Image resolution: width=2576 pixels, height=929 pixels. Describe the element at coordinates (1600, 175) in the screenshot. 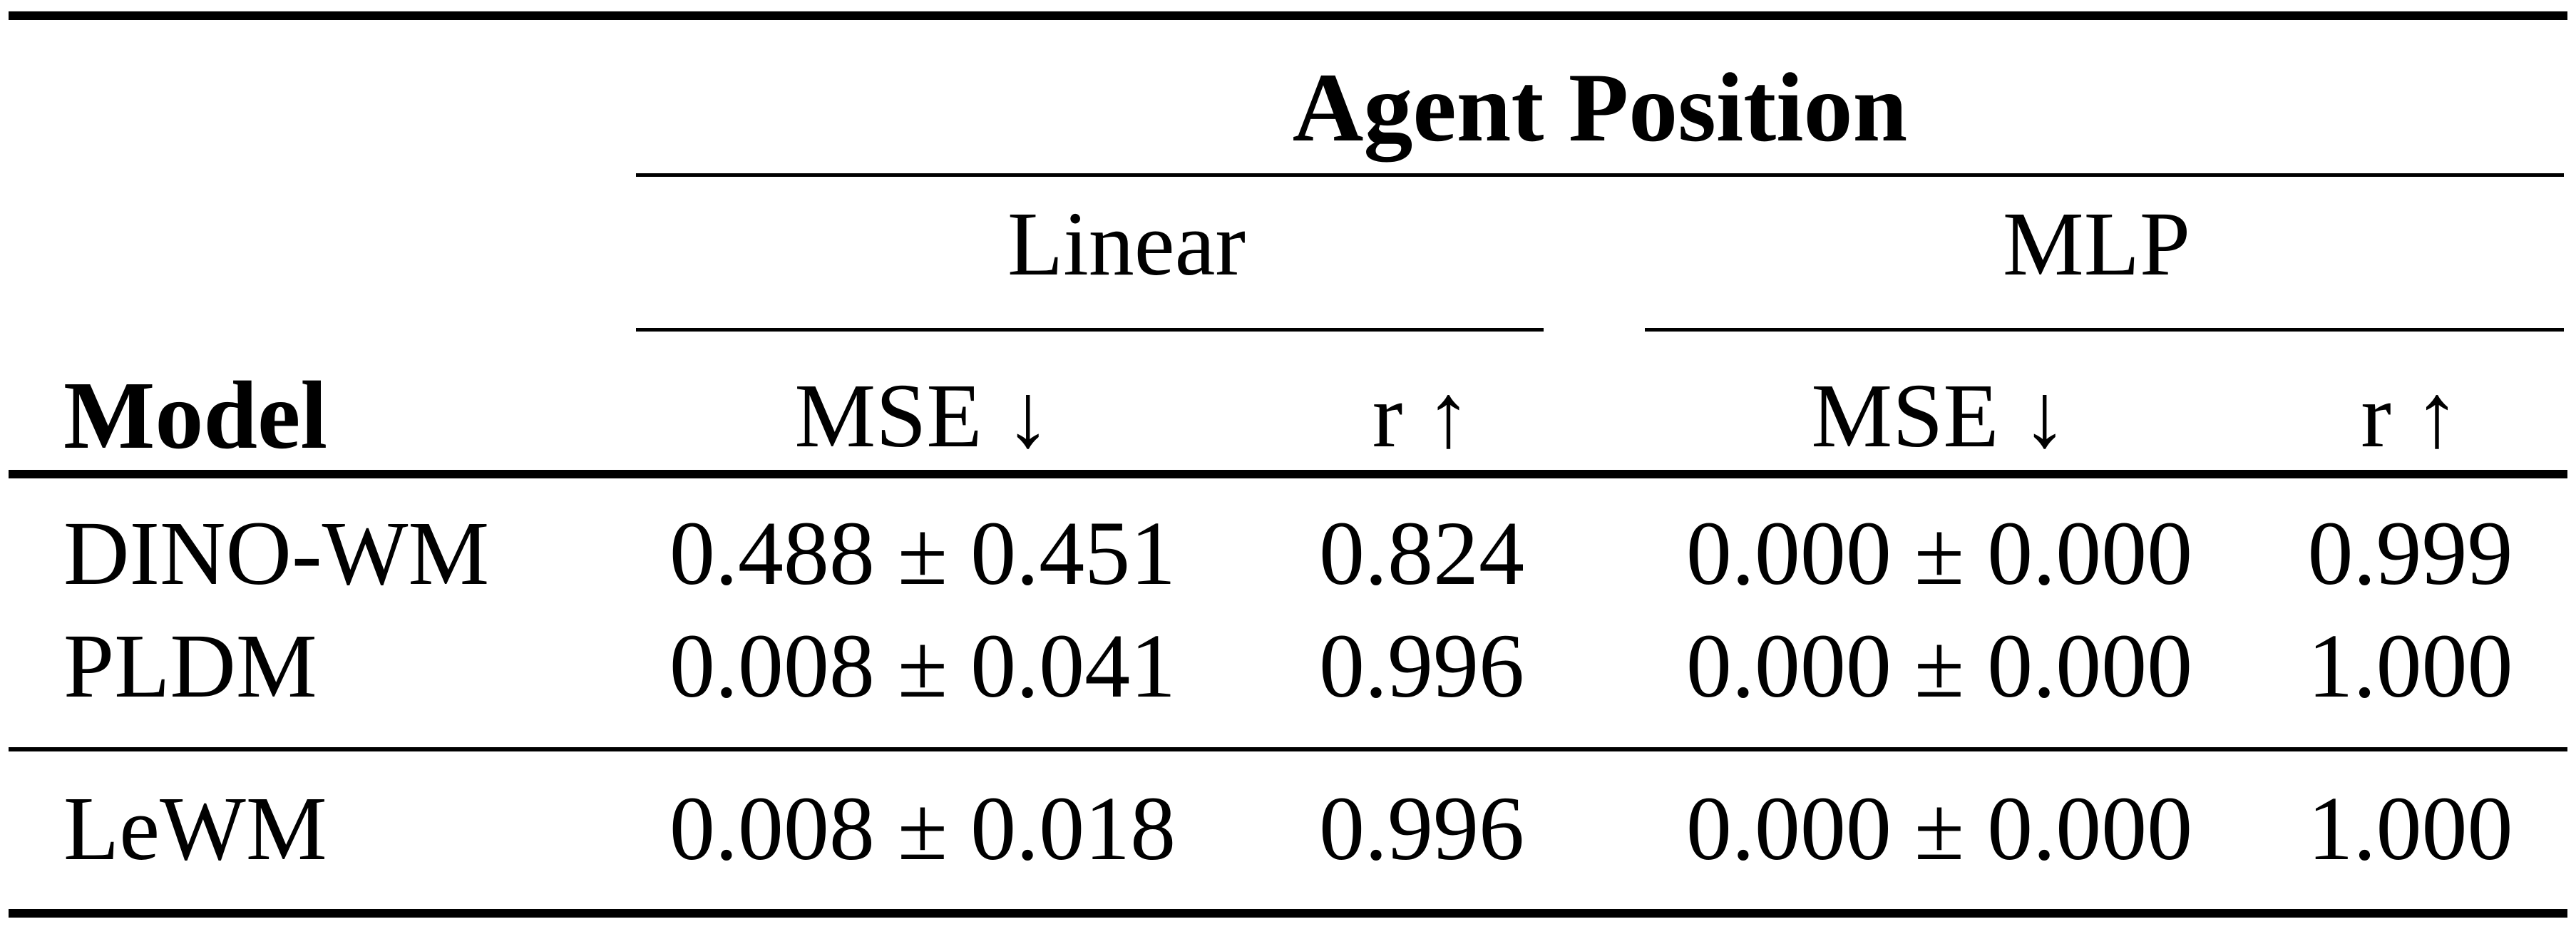

I see `agent-position-underline-rule` at that location.